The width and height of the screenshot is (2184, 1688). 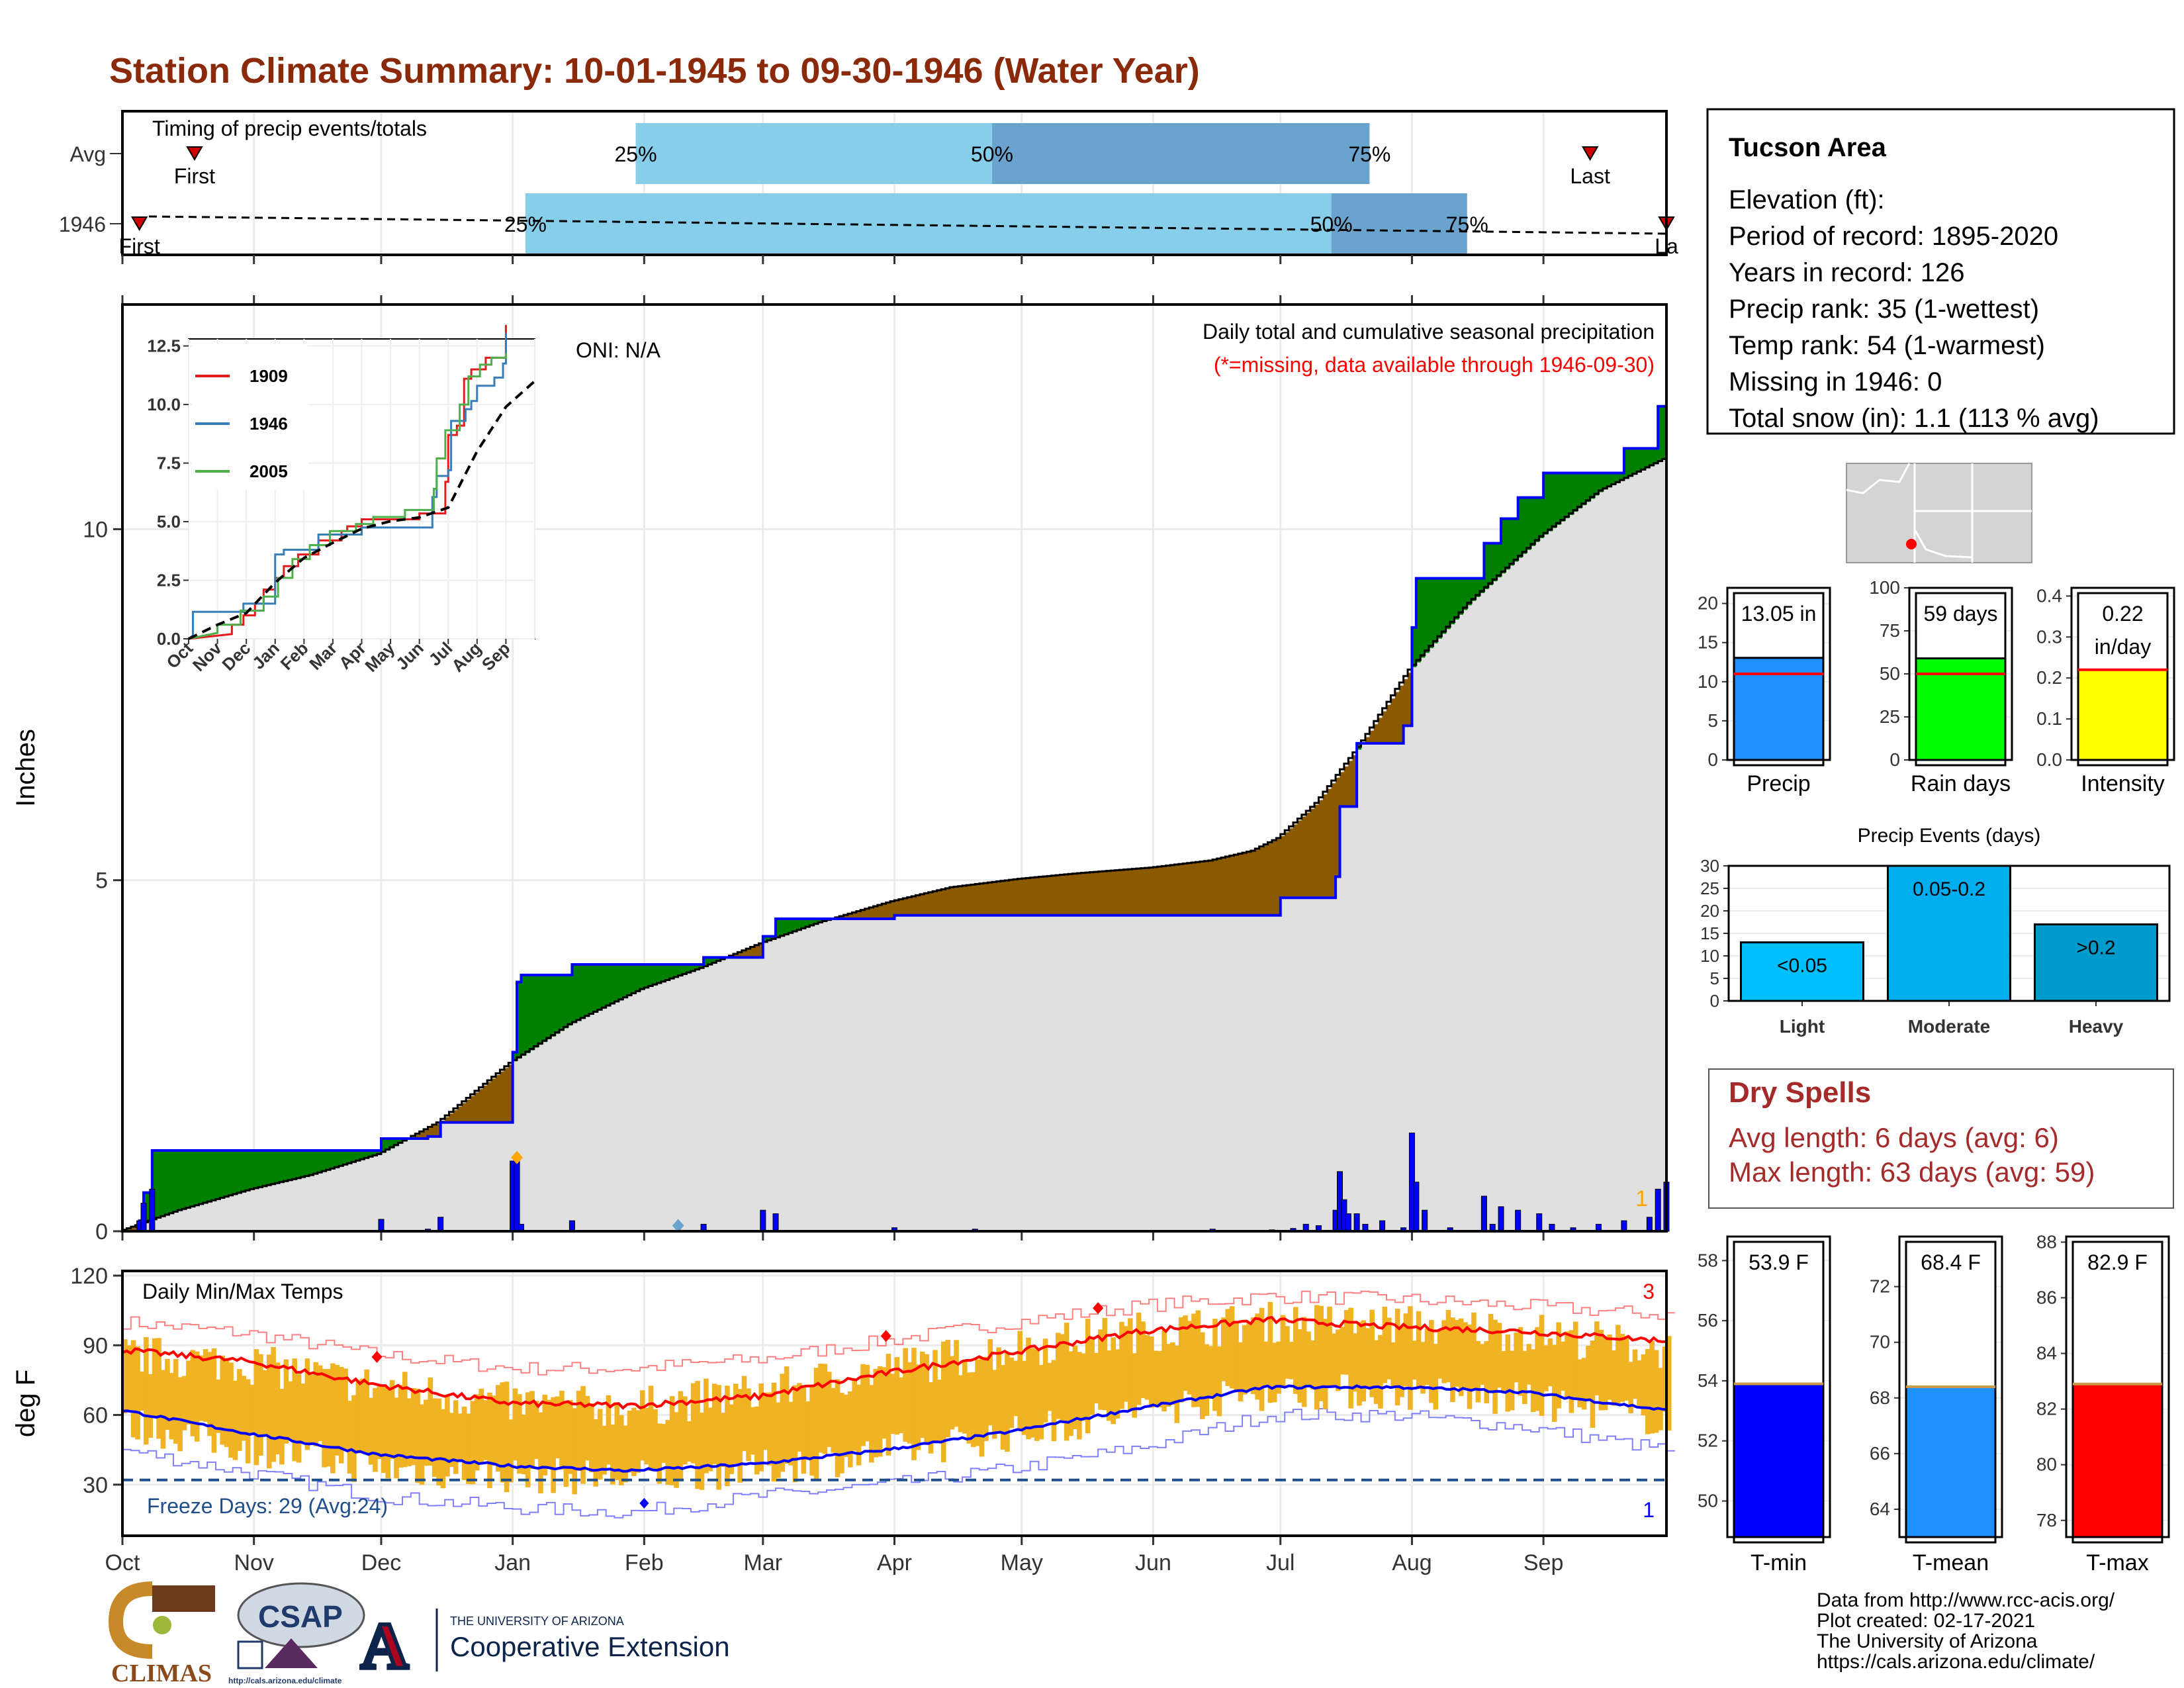 I want to click on inset-legend-label: 1946, so click(x=269, y=424).